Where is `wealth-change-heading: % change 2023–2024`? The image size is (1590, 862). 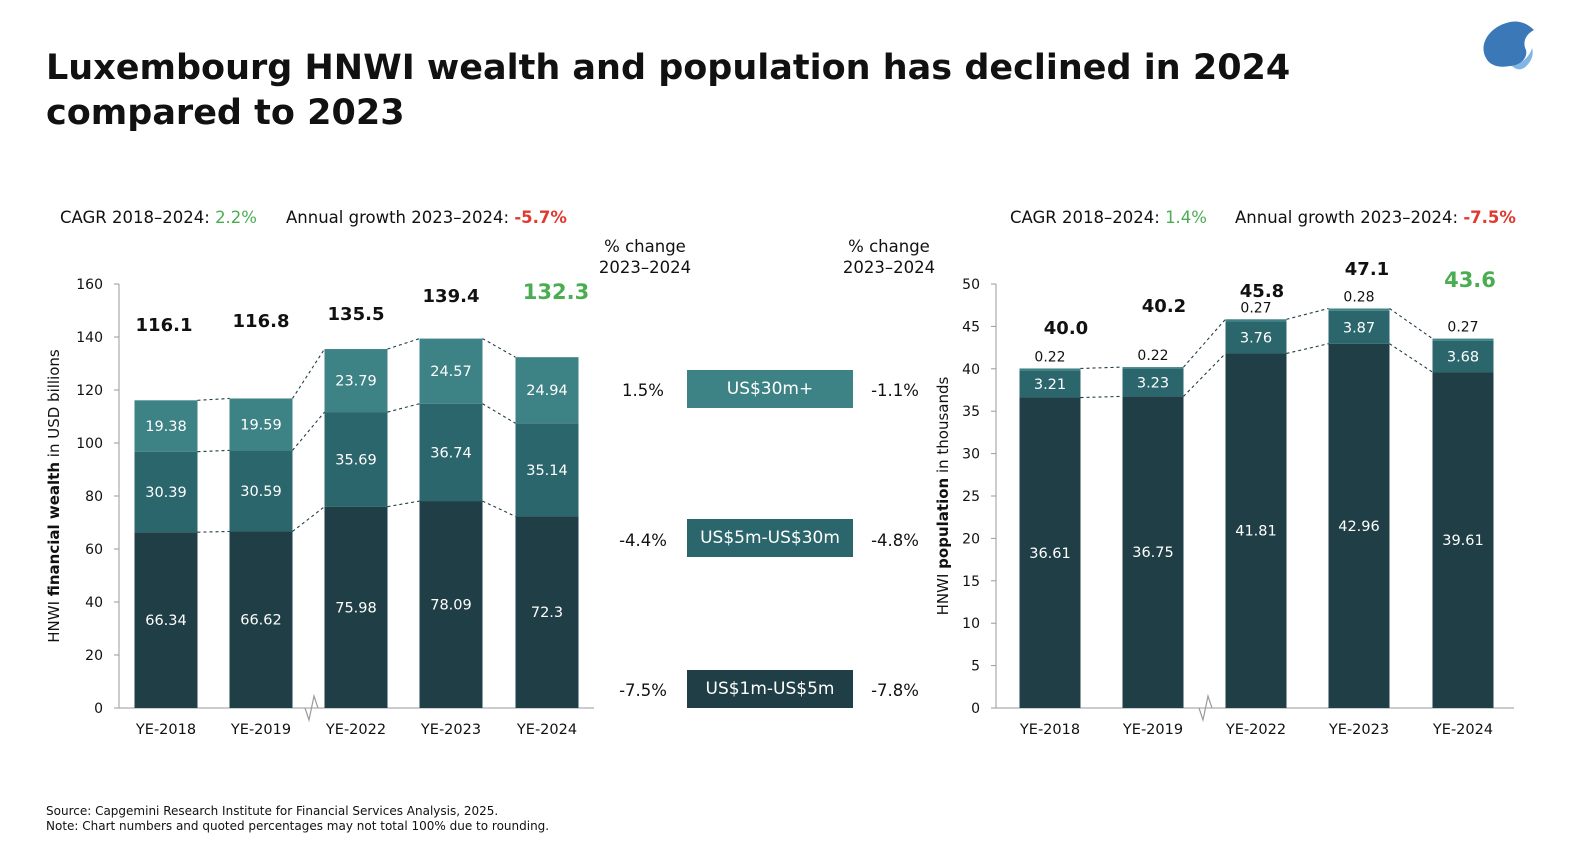 wealth-change-heading: % change 2023–2024 is located at coordinates (645, 257).